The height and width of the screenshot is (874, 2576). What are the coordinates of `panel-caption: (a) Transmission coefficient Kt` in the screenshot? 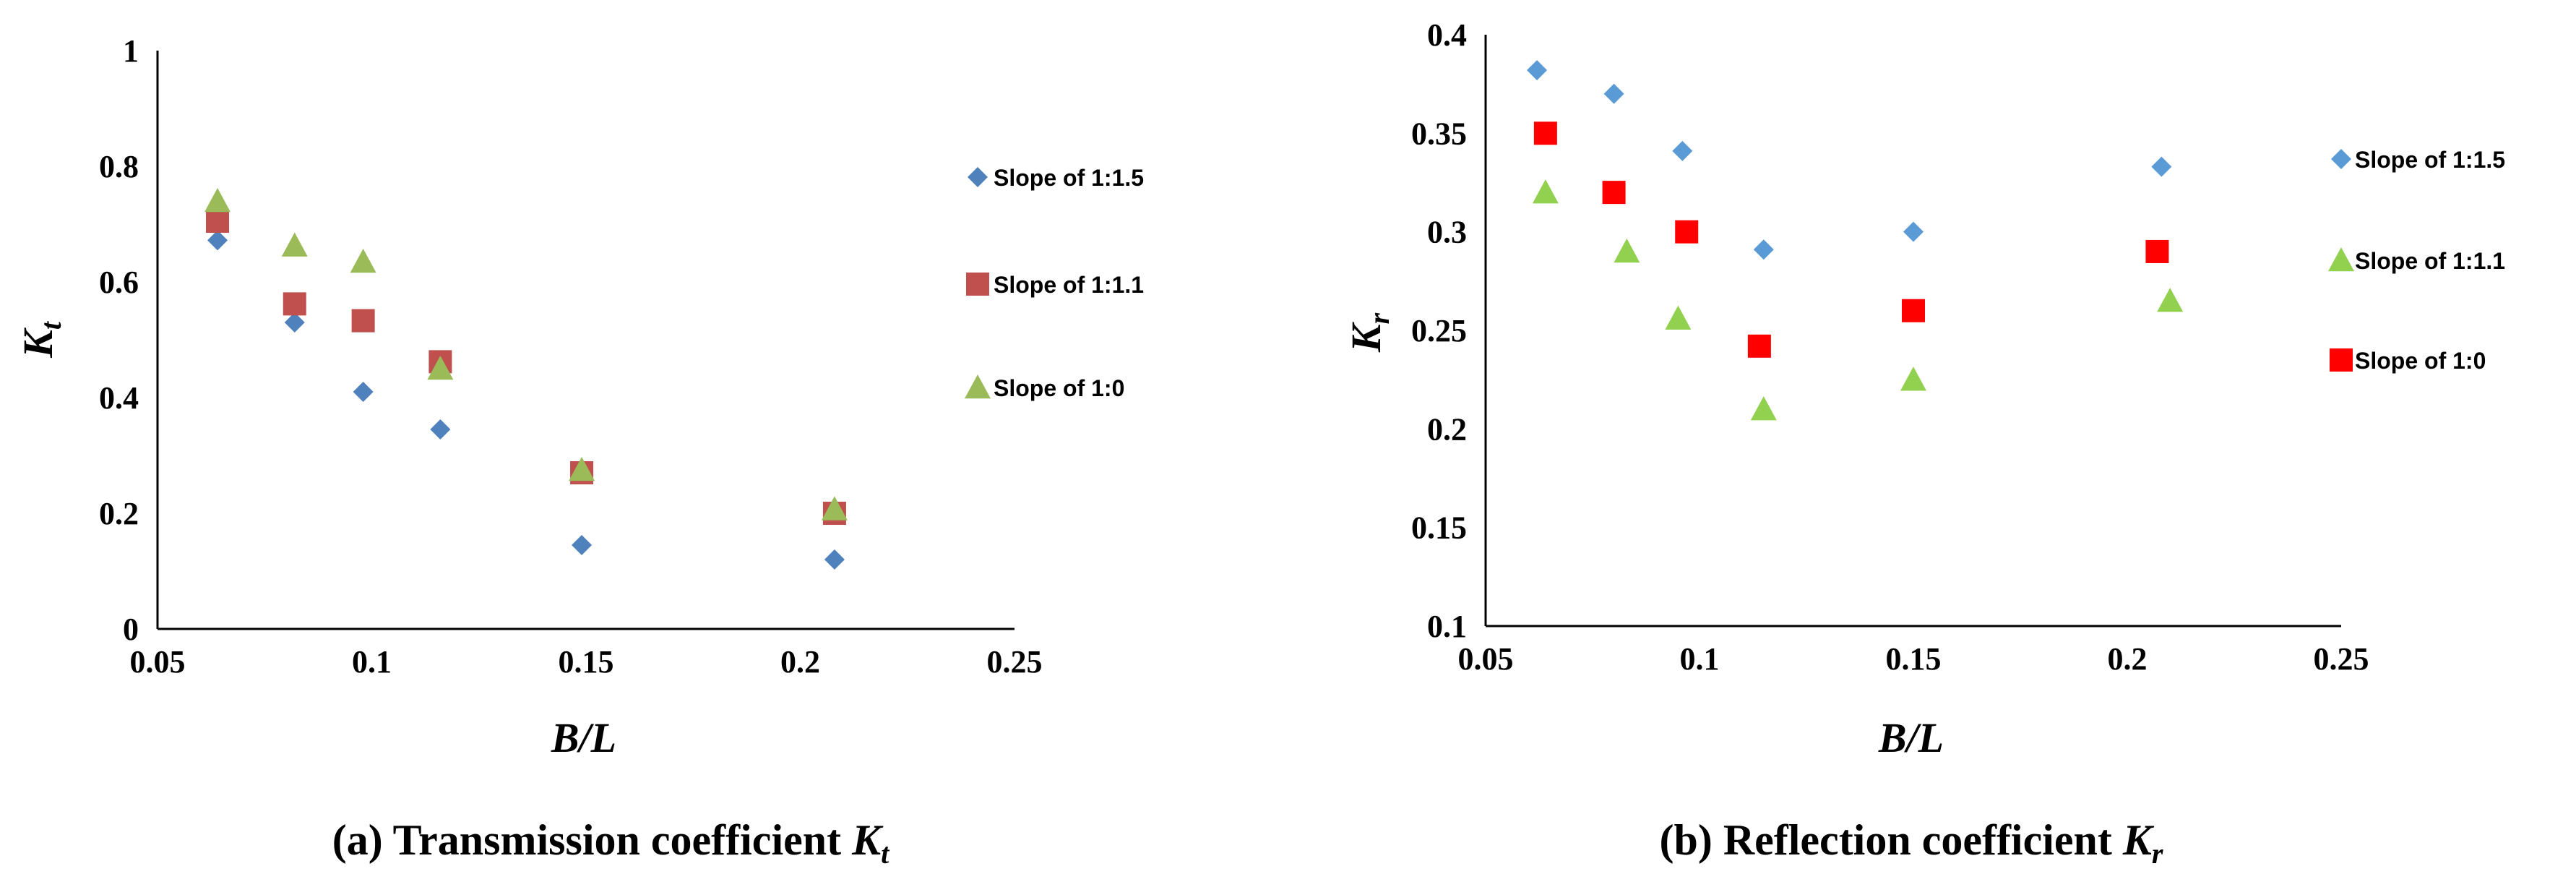 It's located at (611, 843).